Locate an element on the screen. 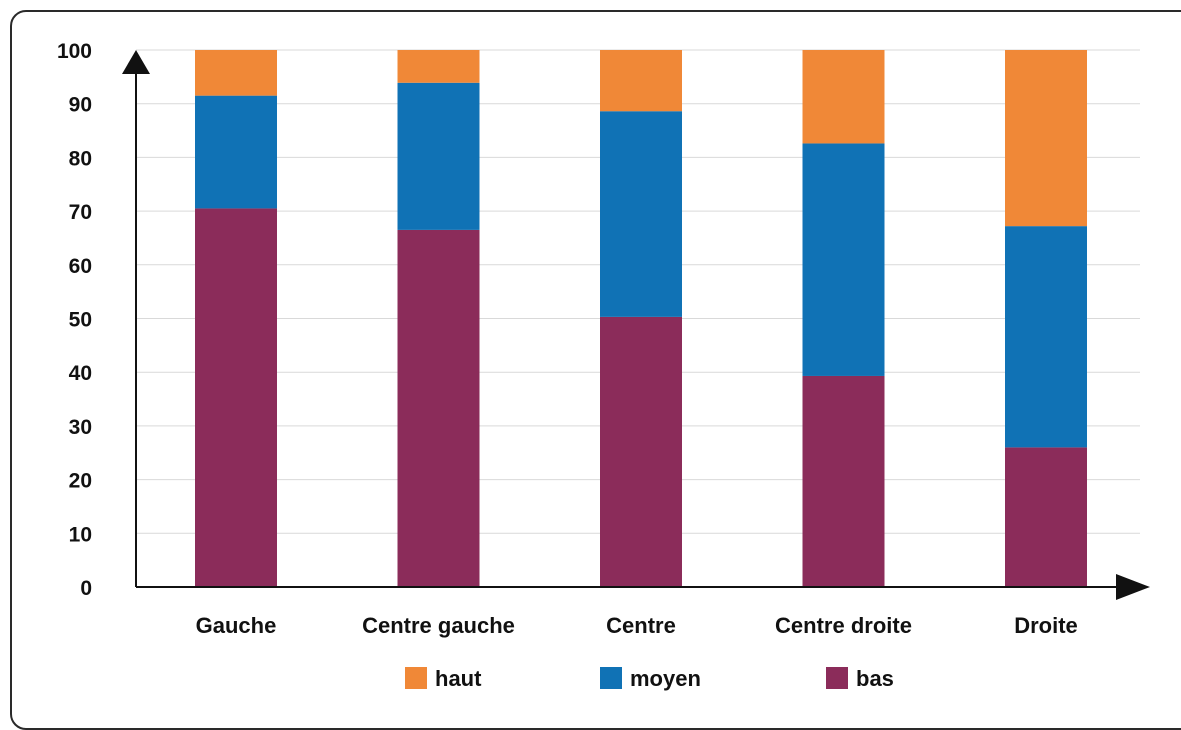 The width and height of the screenshot is (1181, 730). y-tick-label: 90 is located at coordinates (80, 105).